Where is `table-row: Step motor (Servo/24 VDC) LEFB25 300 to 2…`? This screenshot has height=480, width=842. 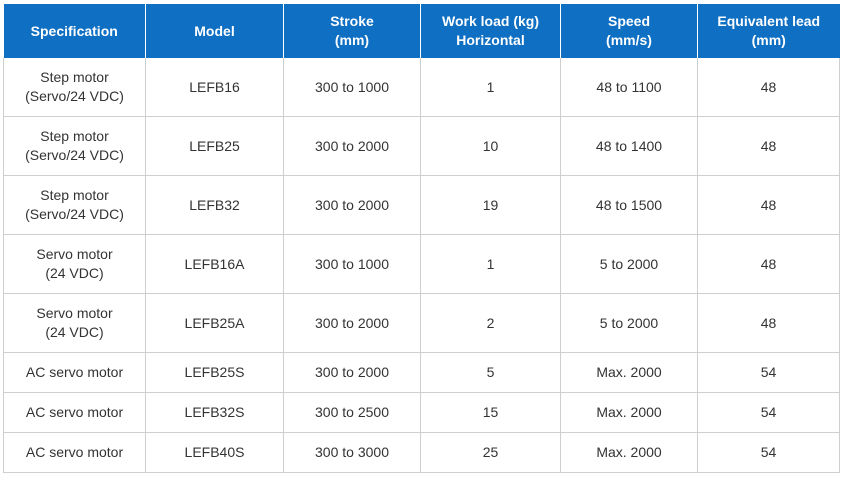 table-row: Step motor (Servo/24 VDC) LEFB25 300 to 2… is located at coordinates (421, 146).